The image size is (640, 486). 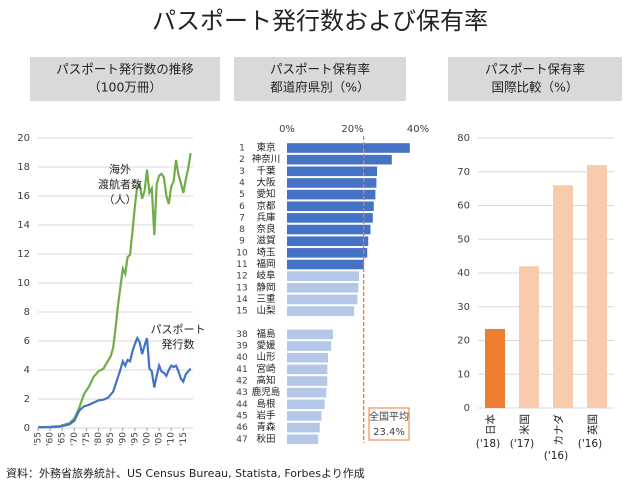 What do you see at coordinates (120, 199) in the screenshot?
I see `series-label: （人）` at bounding box center [120, 199].